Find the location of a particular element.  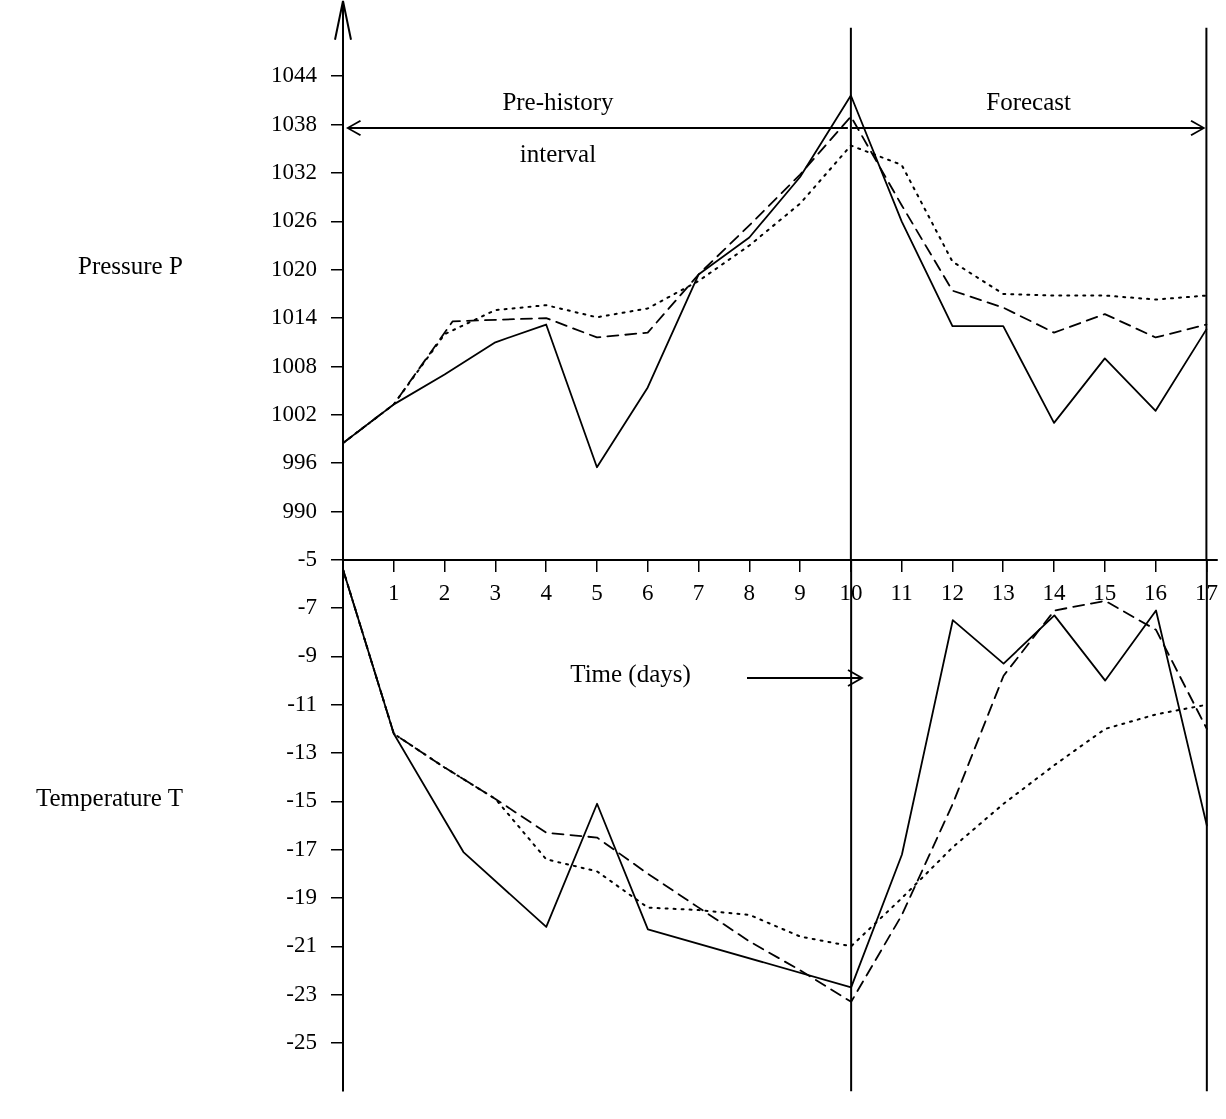

x-tick-label: 6 is located at coordinates (647, 592).